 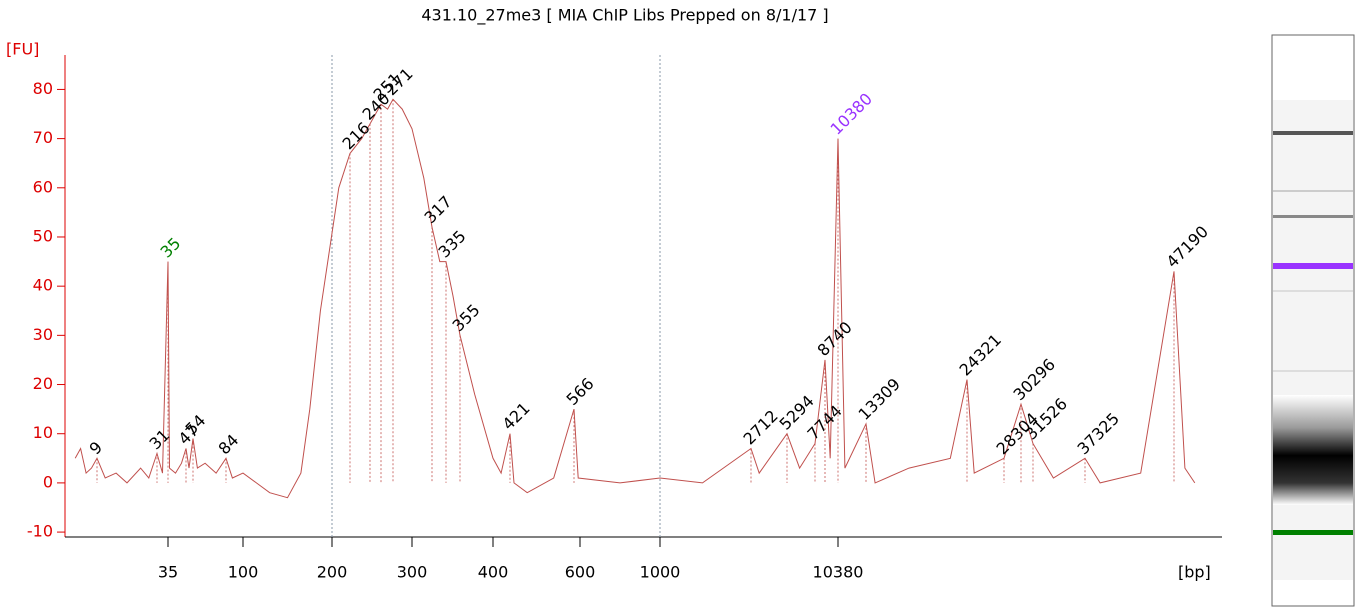 What do you see at coordinates (466, 317) in the screenshot?
I see `peak-label: 355` at bounding box center [466, 317].